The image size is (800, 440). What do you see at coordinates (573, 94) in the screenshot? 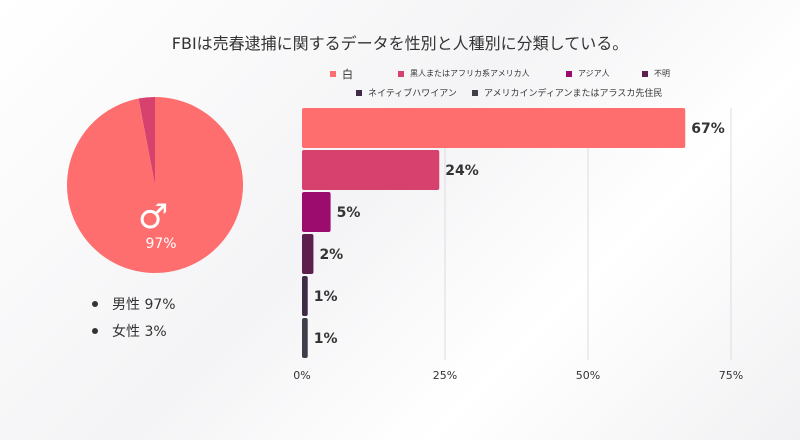
I see `legend-label: アメリカインディアンまたはアラスカ先住民` at bounding box center [573, 94].